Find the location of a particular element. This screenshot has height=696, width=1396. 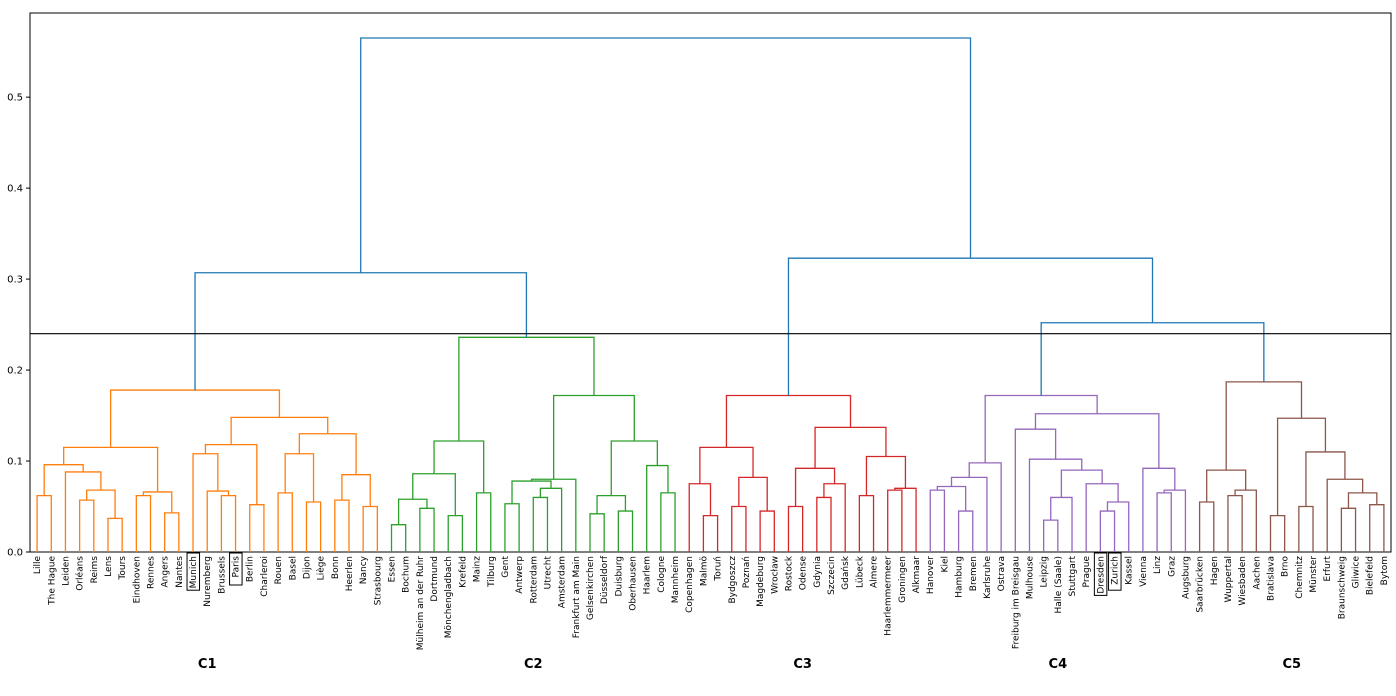

leaf-label: Alkmaar is located at coordinates (917, 575).